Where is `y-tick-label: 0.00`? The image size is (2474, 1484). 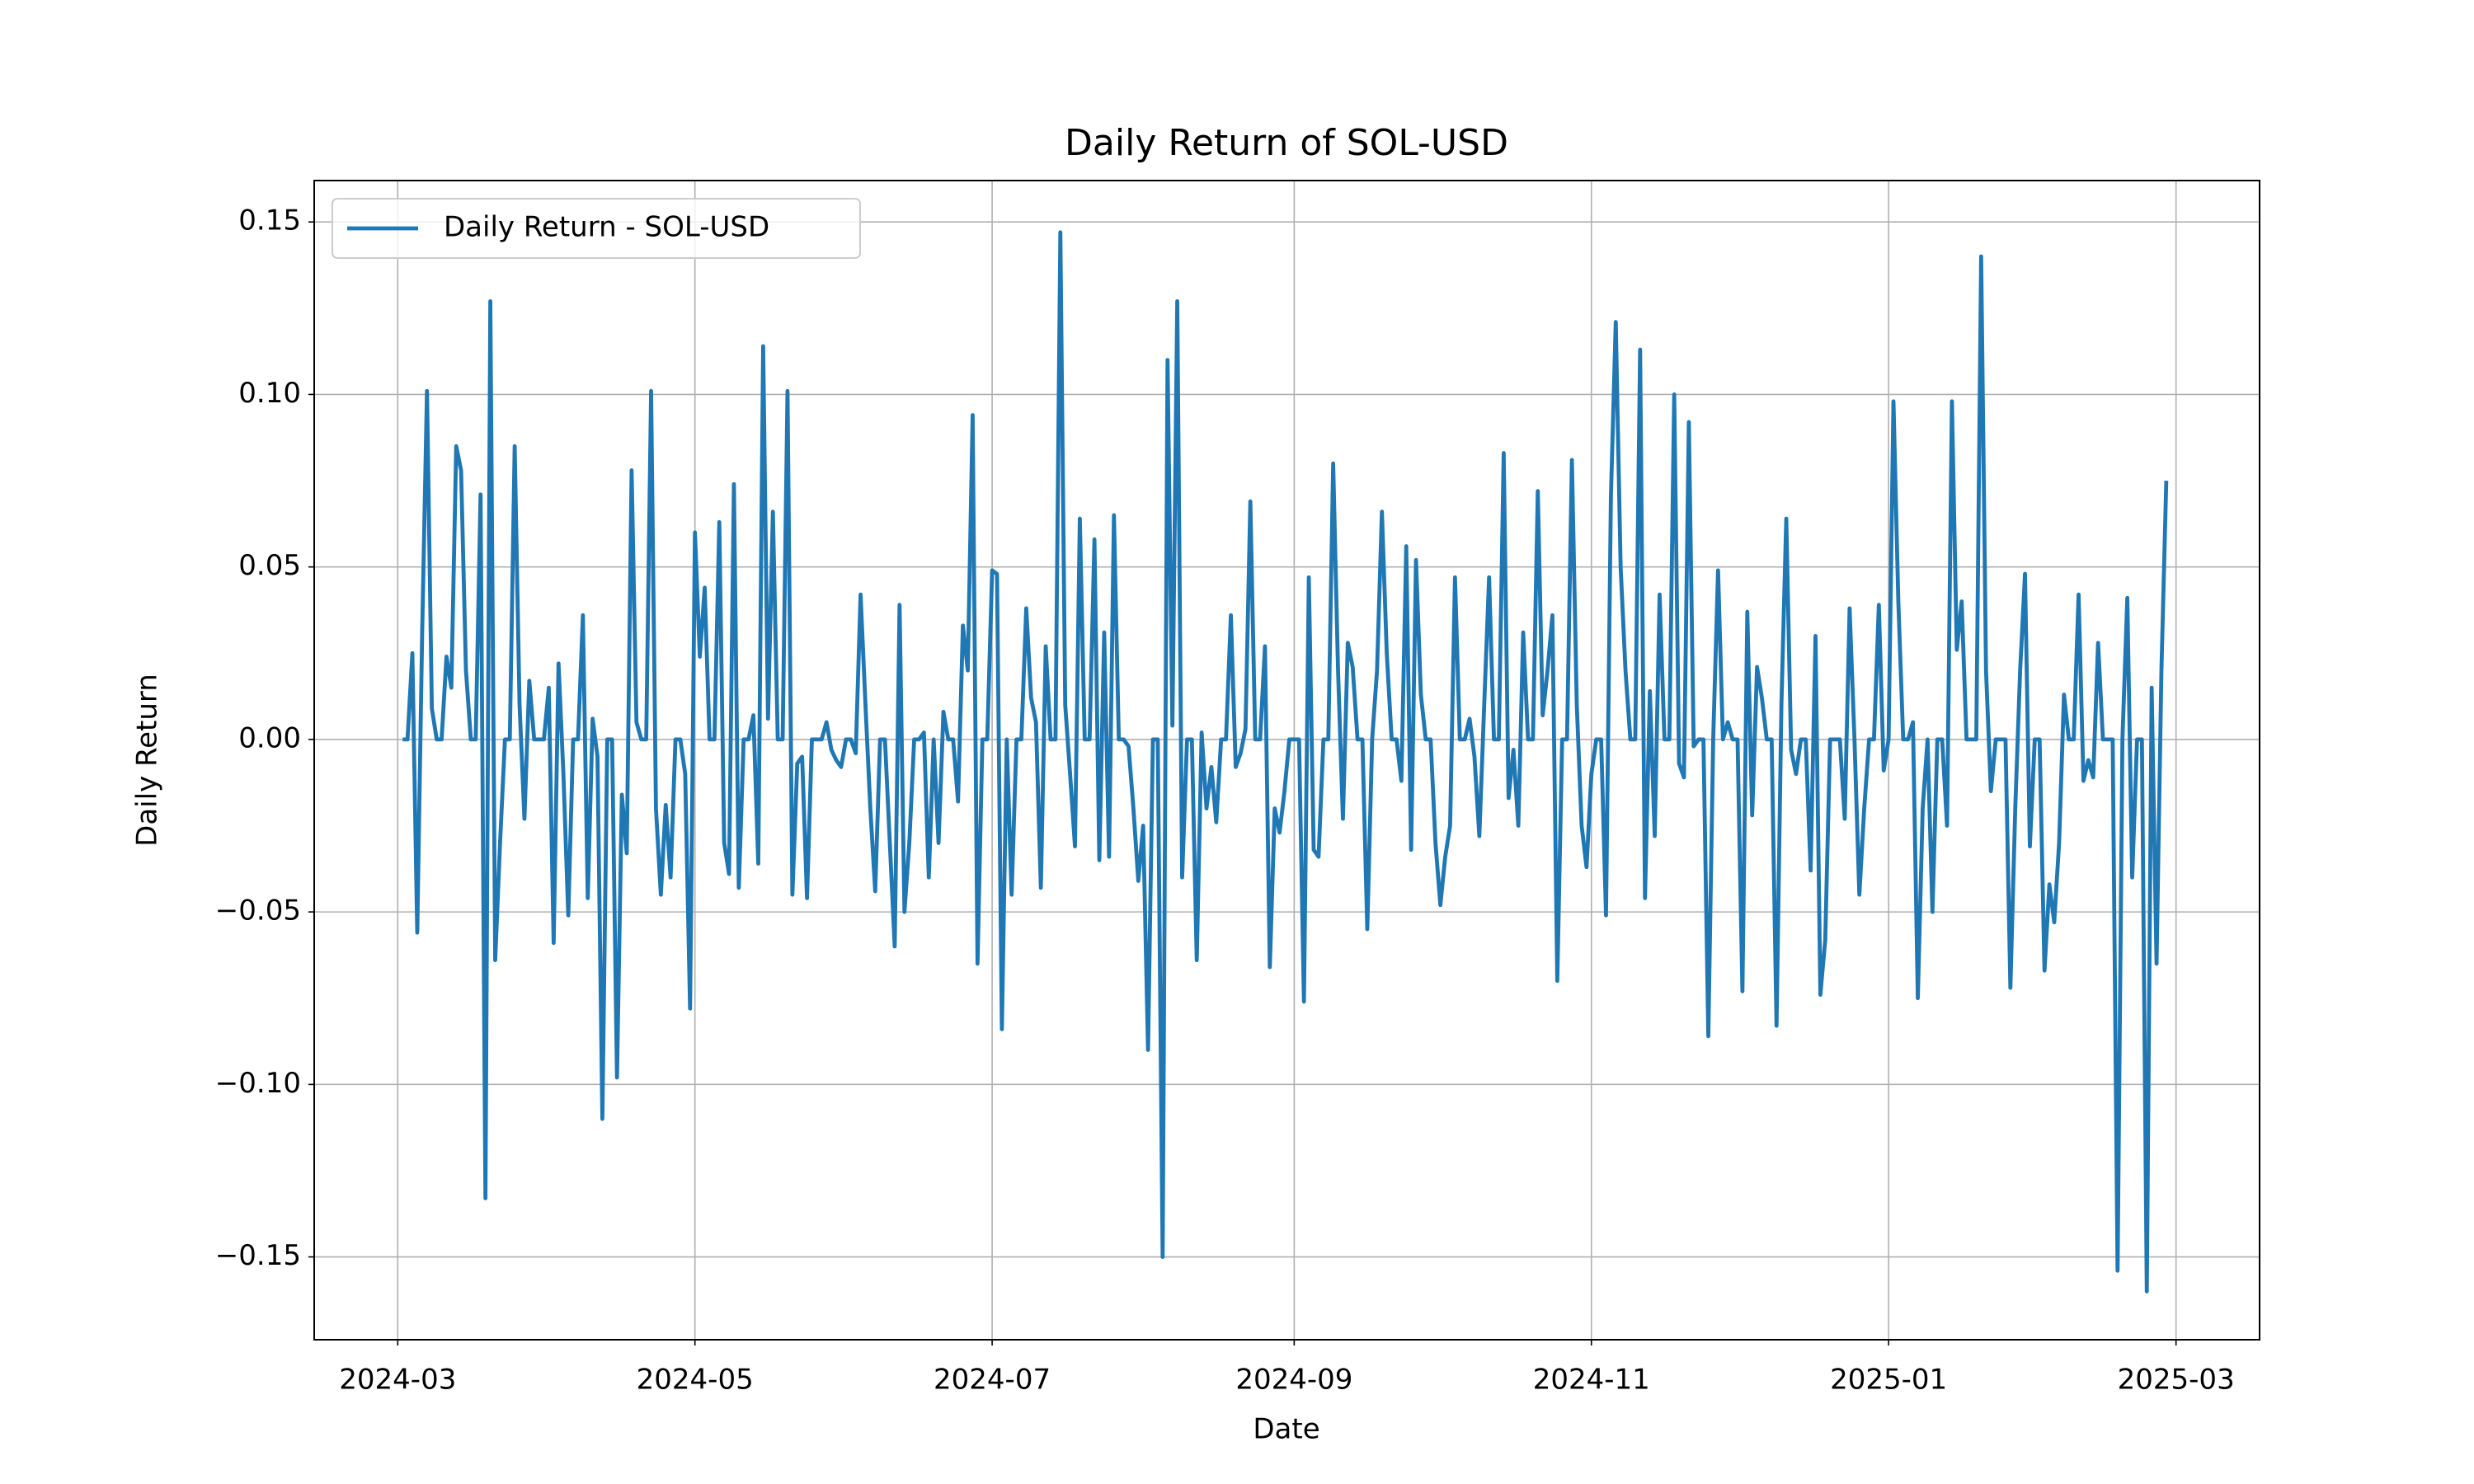 y-tick-label: 0.00 is located at coordinates (269, 737).